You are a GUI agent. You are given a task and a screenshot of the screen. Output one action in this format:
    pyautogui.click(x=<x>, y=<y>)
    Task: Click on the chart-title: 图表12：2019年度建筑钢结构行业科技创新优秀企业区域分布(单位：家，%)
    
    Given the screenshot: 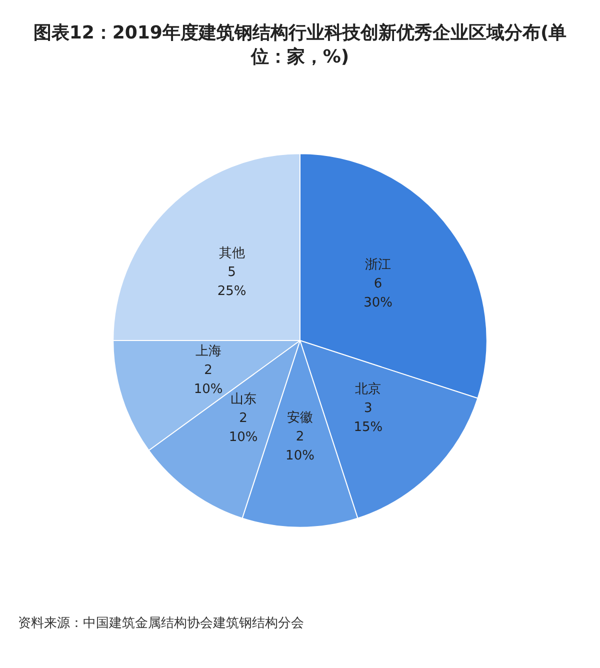 What is the action you would take?
    pyautogui.click(x=300, y=45)
    